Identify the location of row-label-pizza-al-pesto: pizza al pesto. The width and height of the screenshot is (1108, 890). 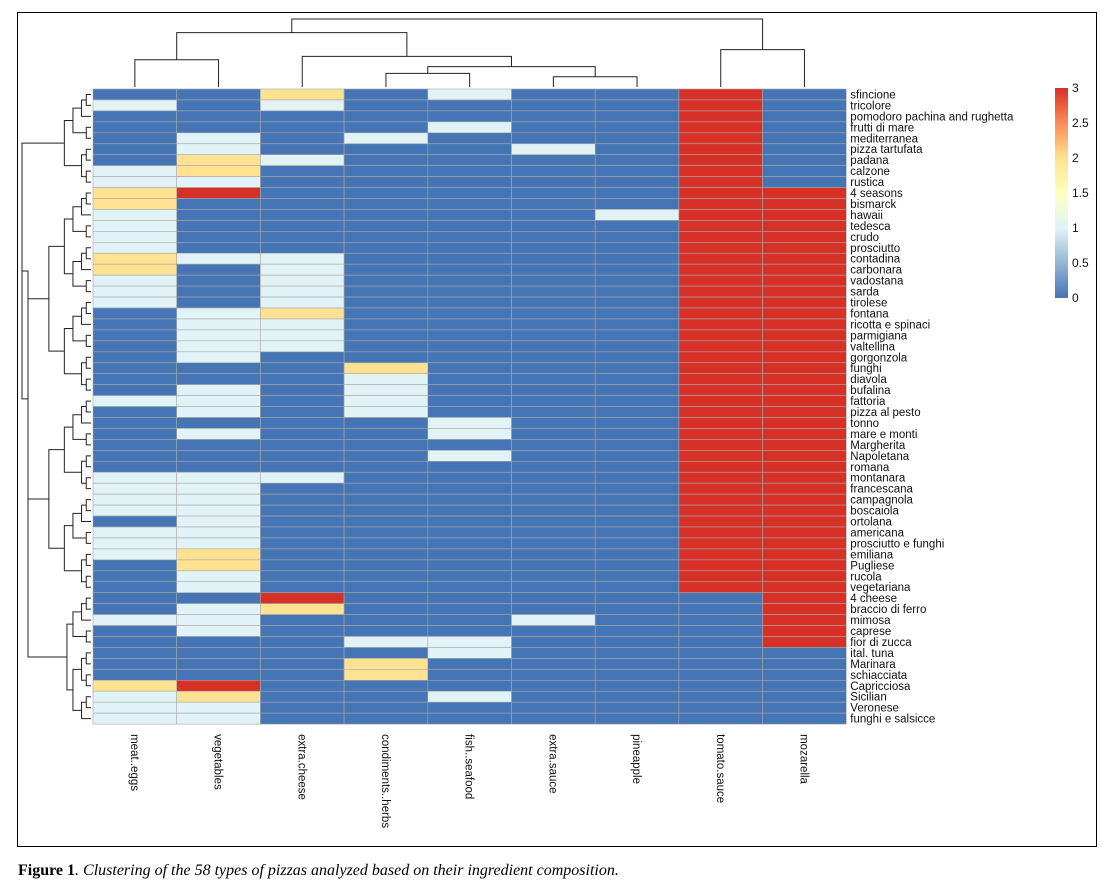
(885, 413).